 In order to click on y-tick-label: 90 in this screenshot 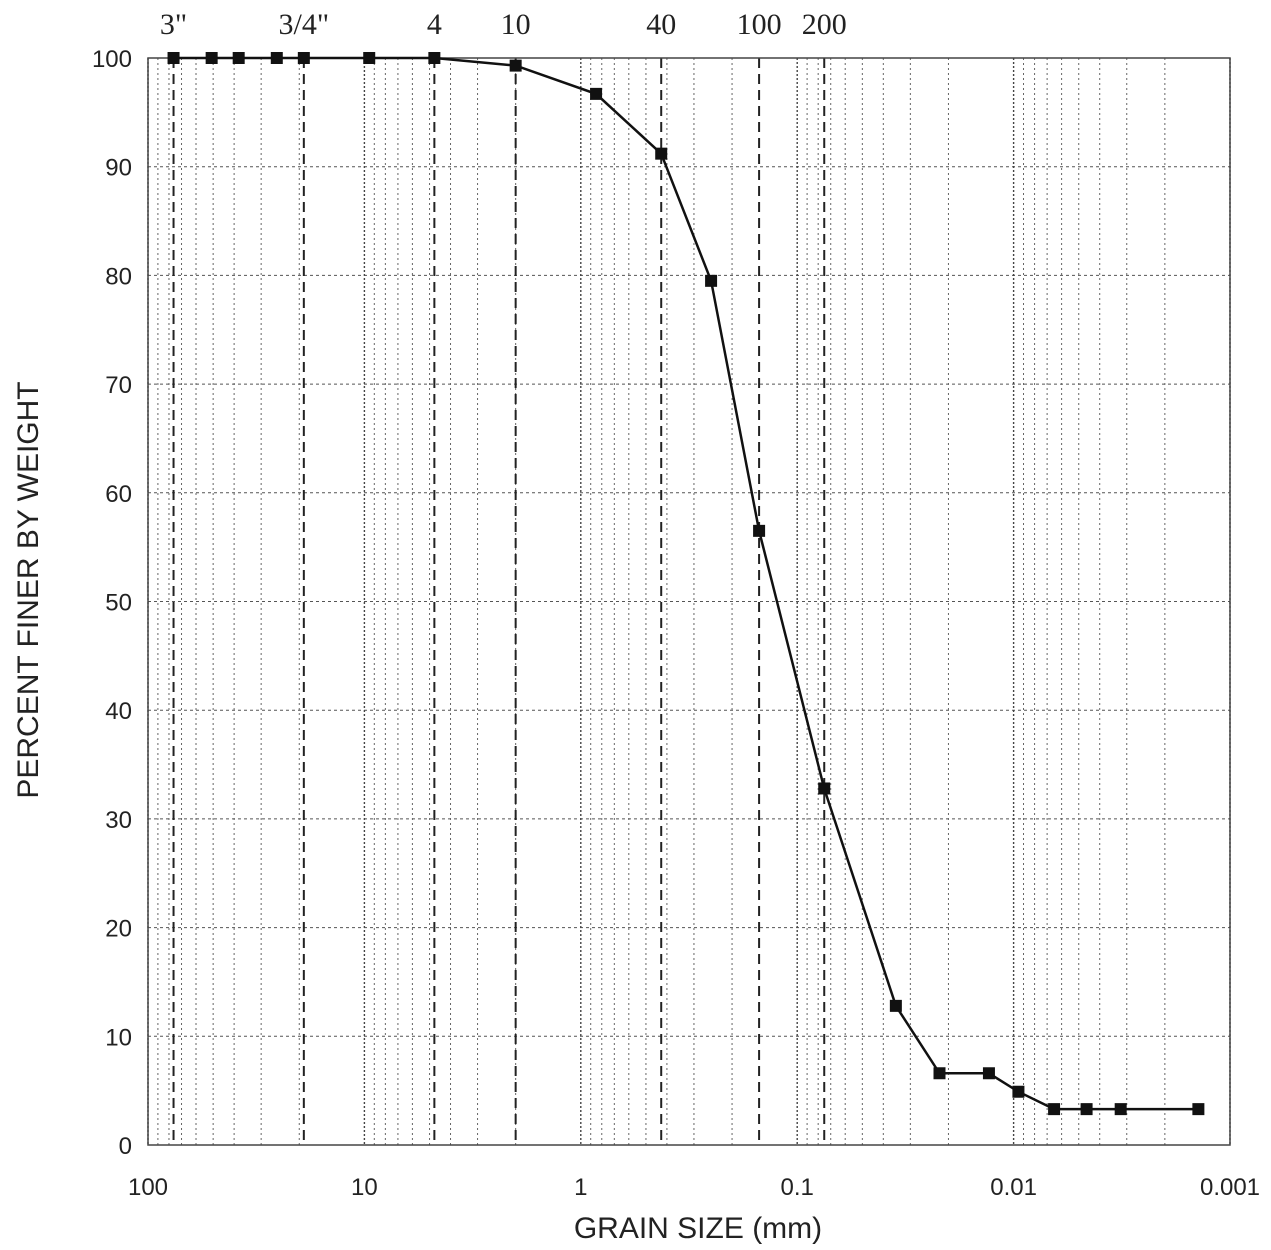, I will do `click(118, 168)`.